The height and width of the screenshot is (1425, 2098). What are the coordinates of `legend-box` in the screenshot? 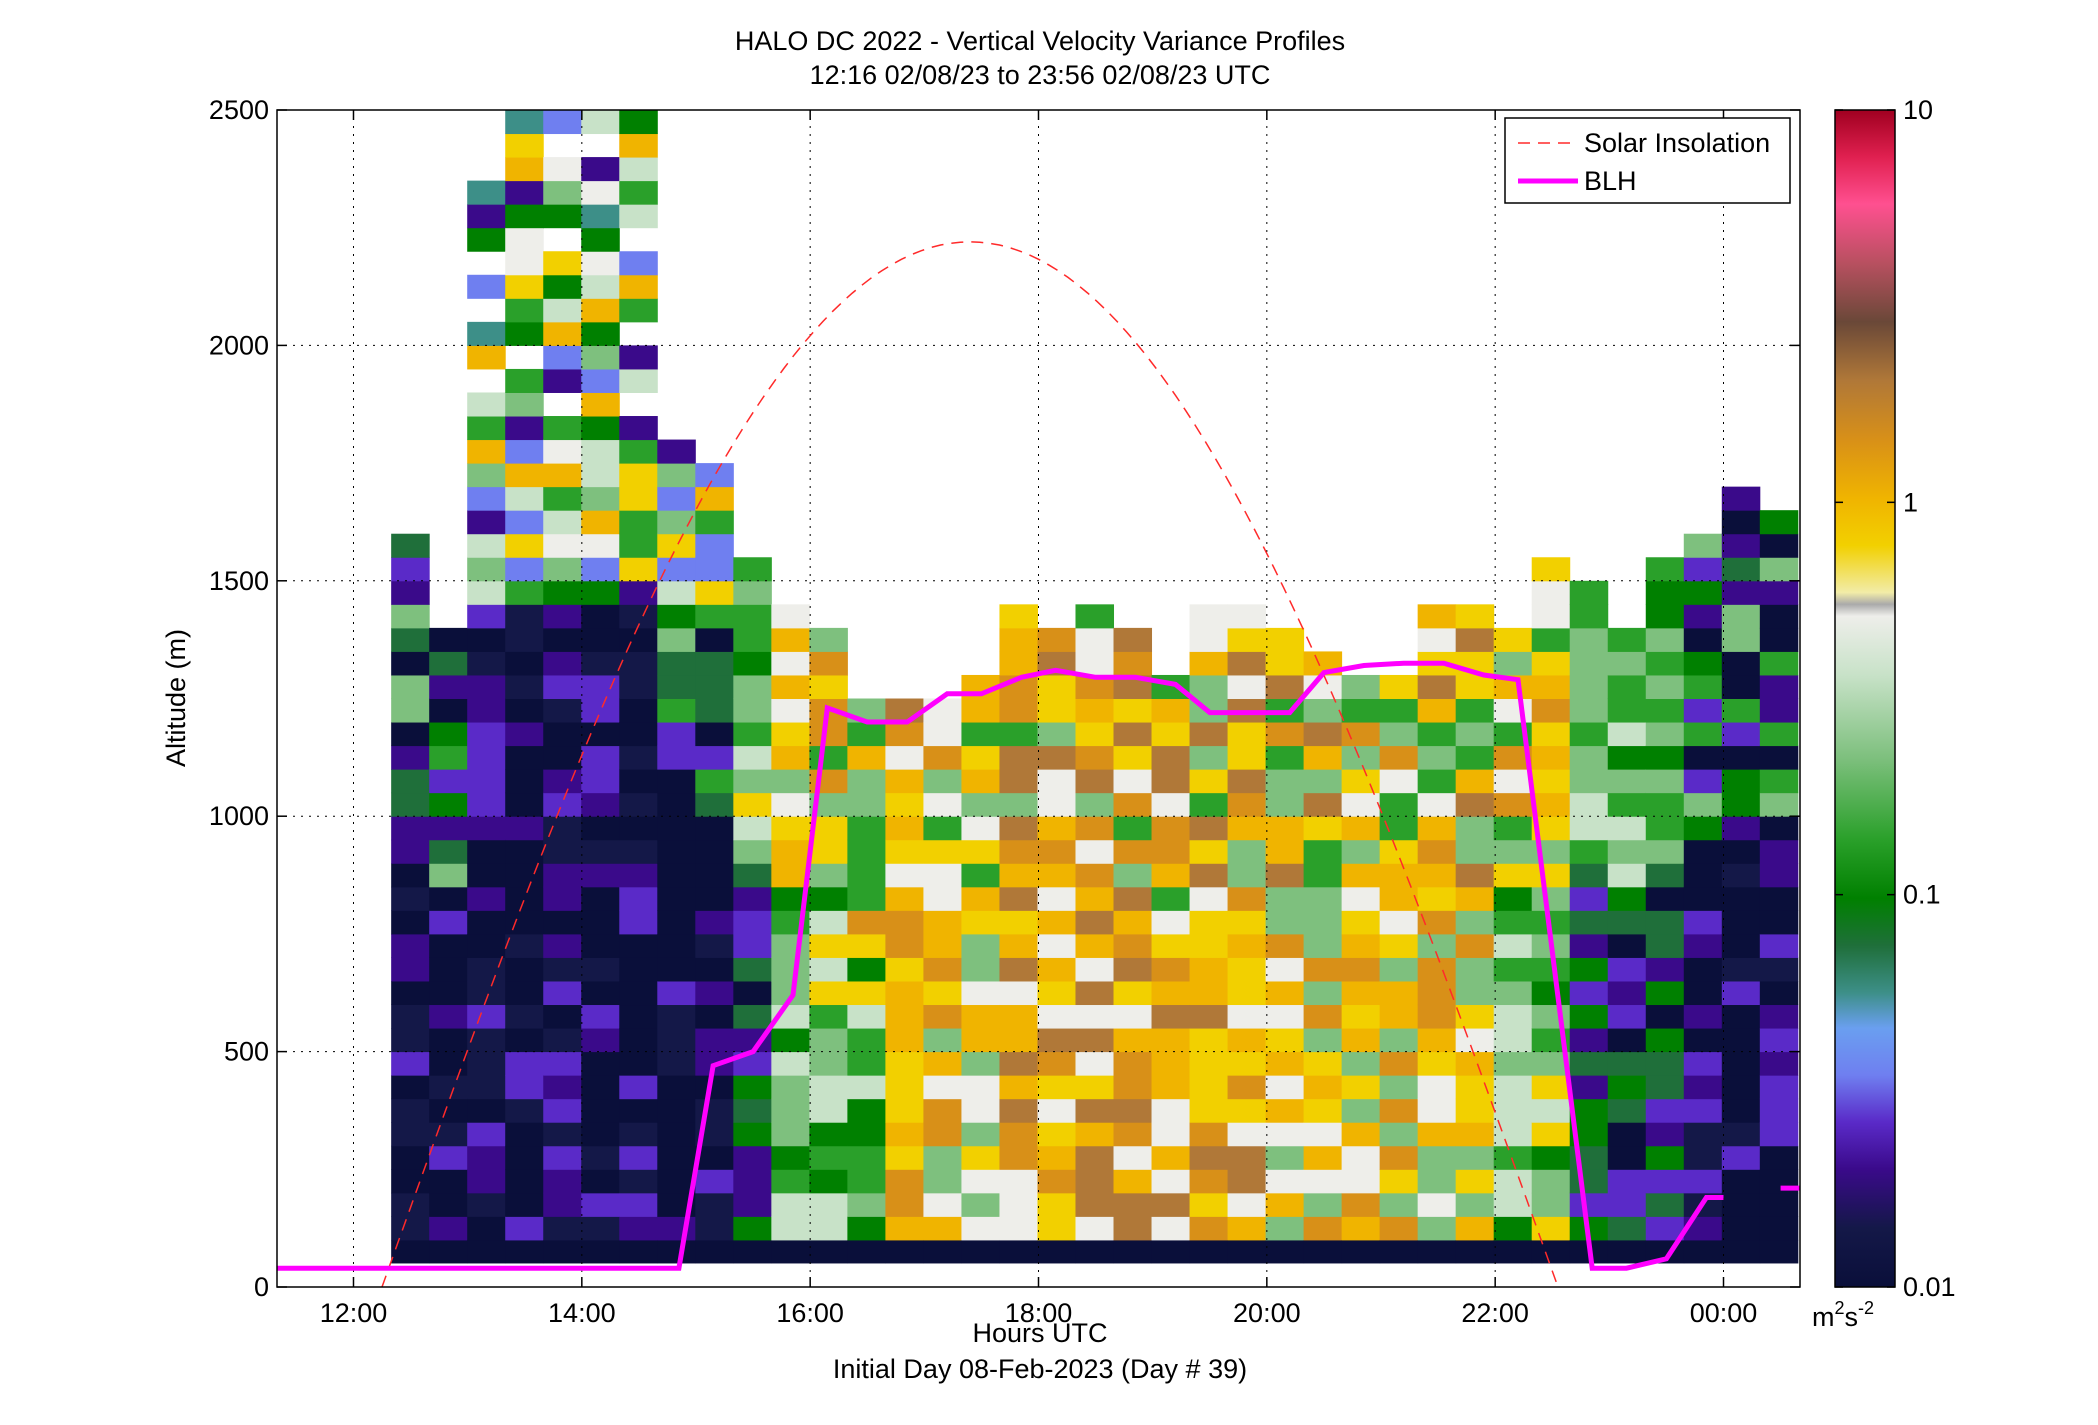 It's located at (1647, 160).